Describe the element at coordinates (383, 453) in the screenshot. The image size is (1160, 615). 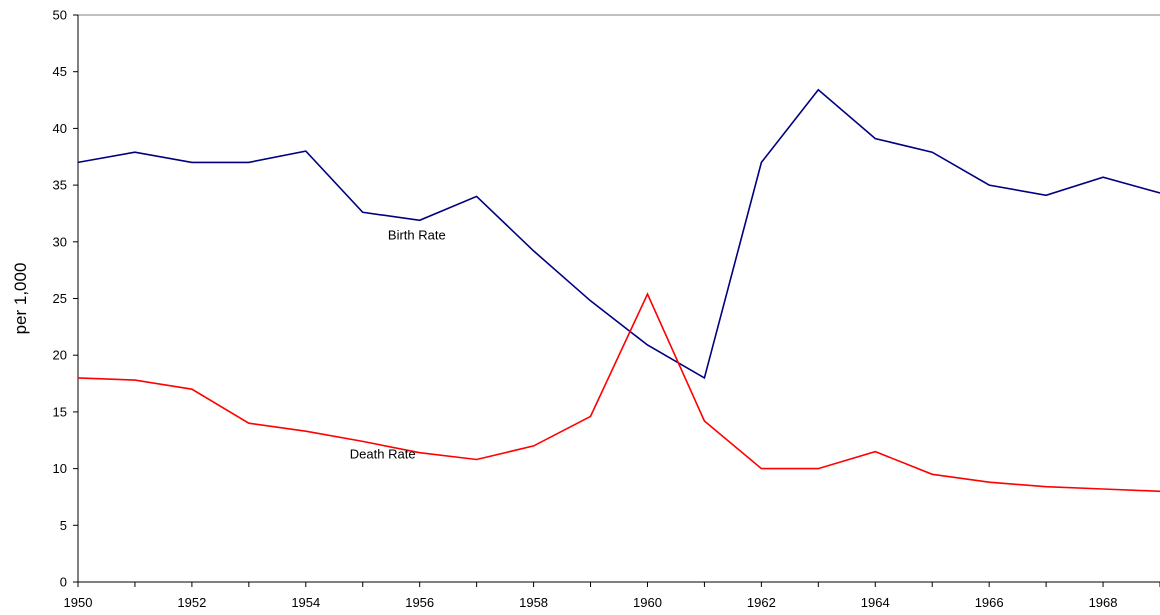
I see `death-rate-label: Death Rate` at that location.